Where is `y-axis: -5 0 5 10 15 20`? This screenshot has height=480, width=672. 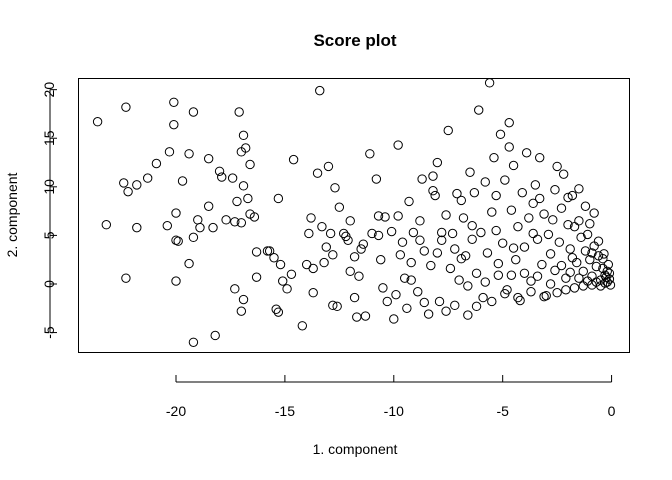
y-axis: -5 0 5 10 15 20 is located at coordinates (49, 210).